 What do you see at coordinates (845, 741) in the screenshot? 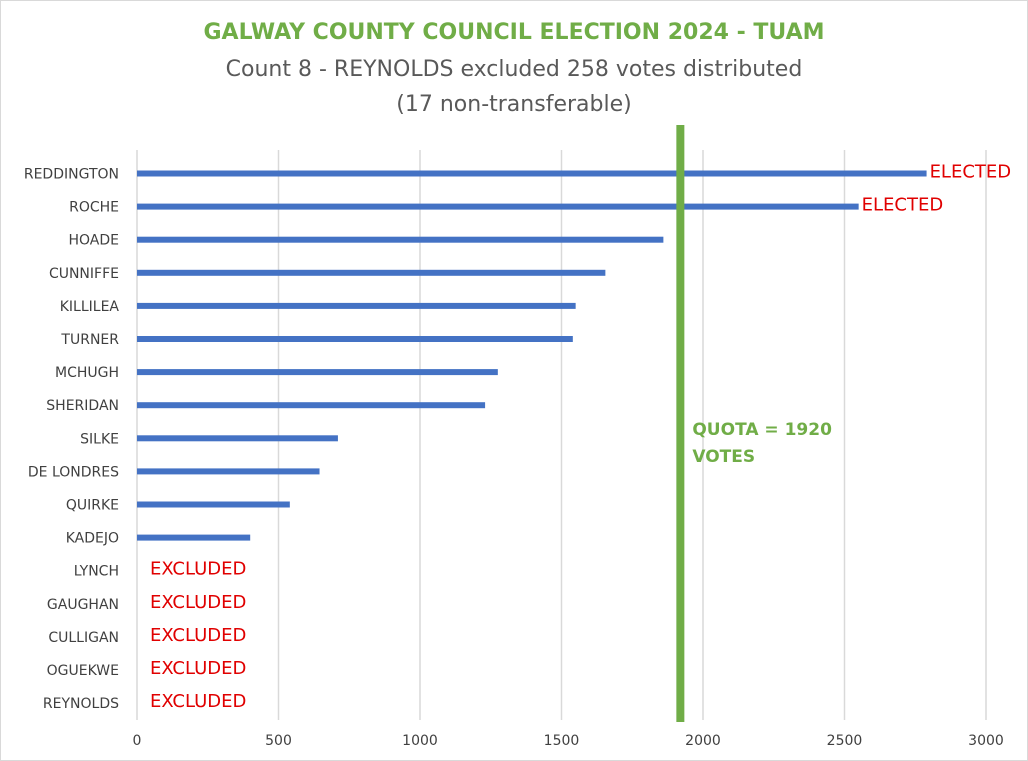
I see `x-tick-label: 2500` at bounding box center [845, 741].